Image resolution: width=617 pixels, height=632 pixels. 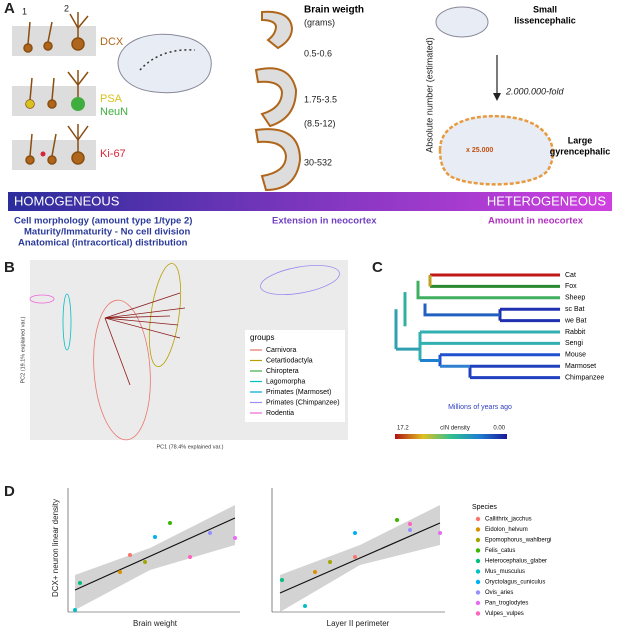 What do you see at coordinates (403, 429) in the screenshot?
I see `scale-max: 17.2` at bounding box center [403, 429].